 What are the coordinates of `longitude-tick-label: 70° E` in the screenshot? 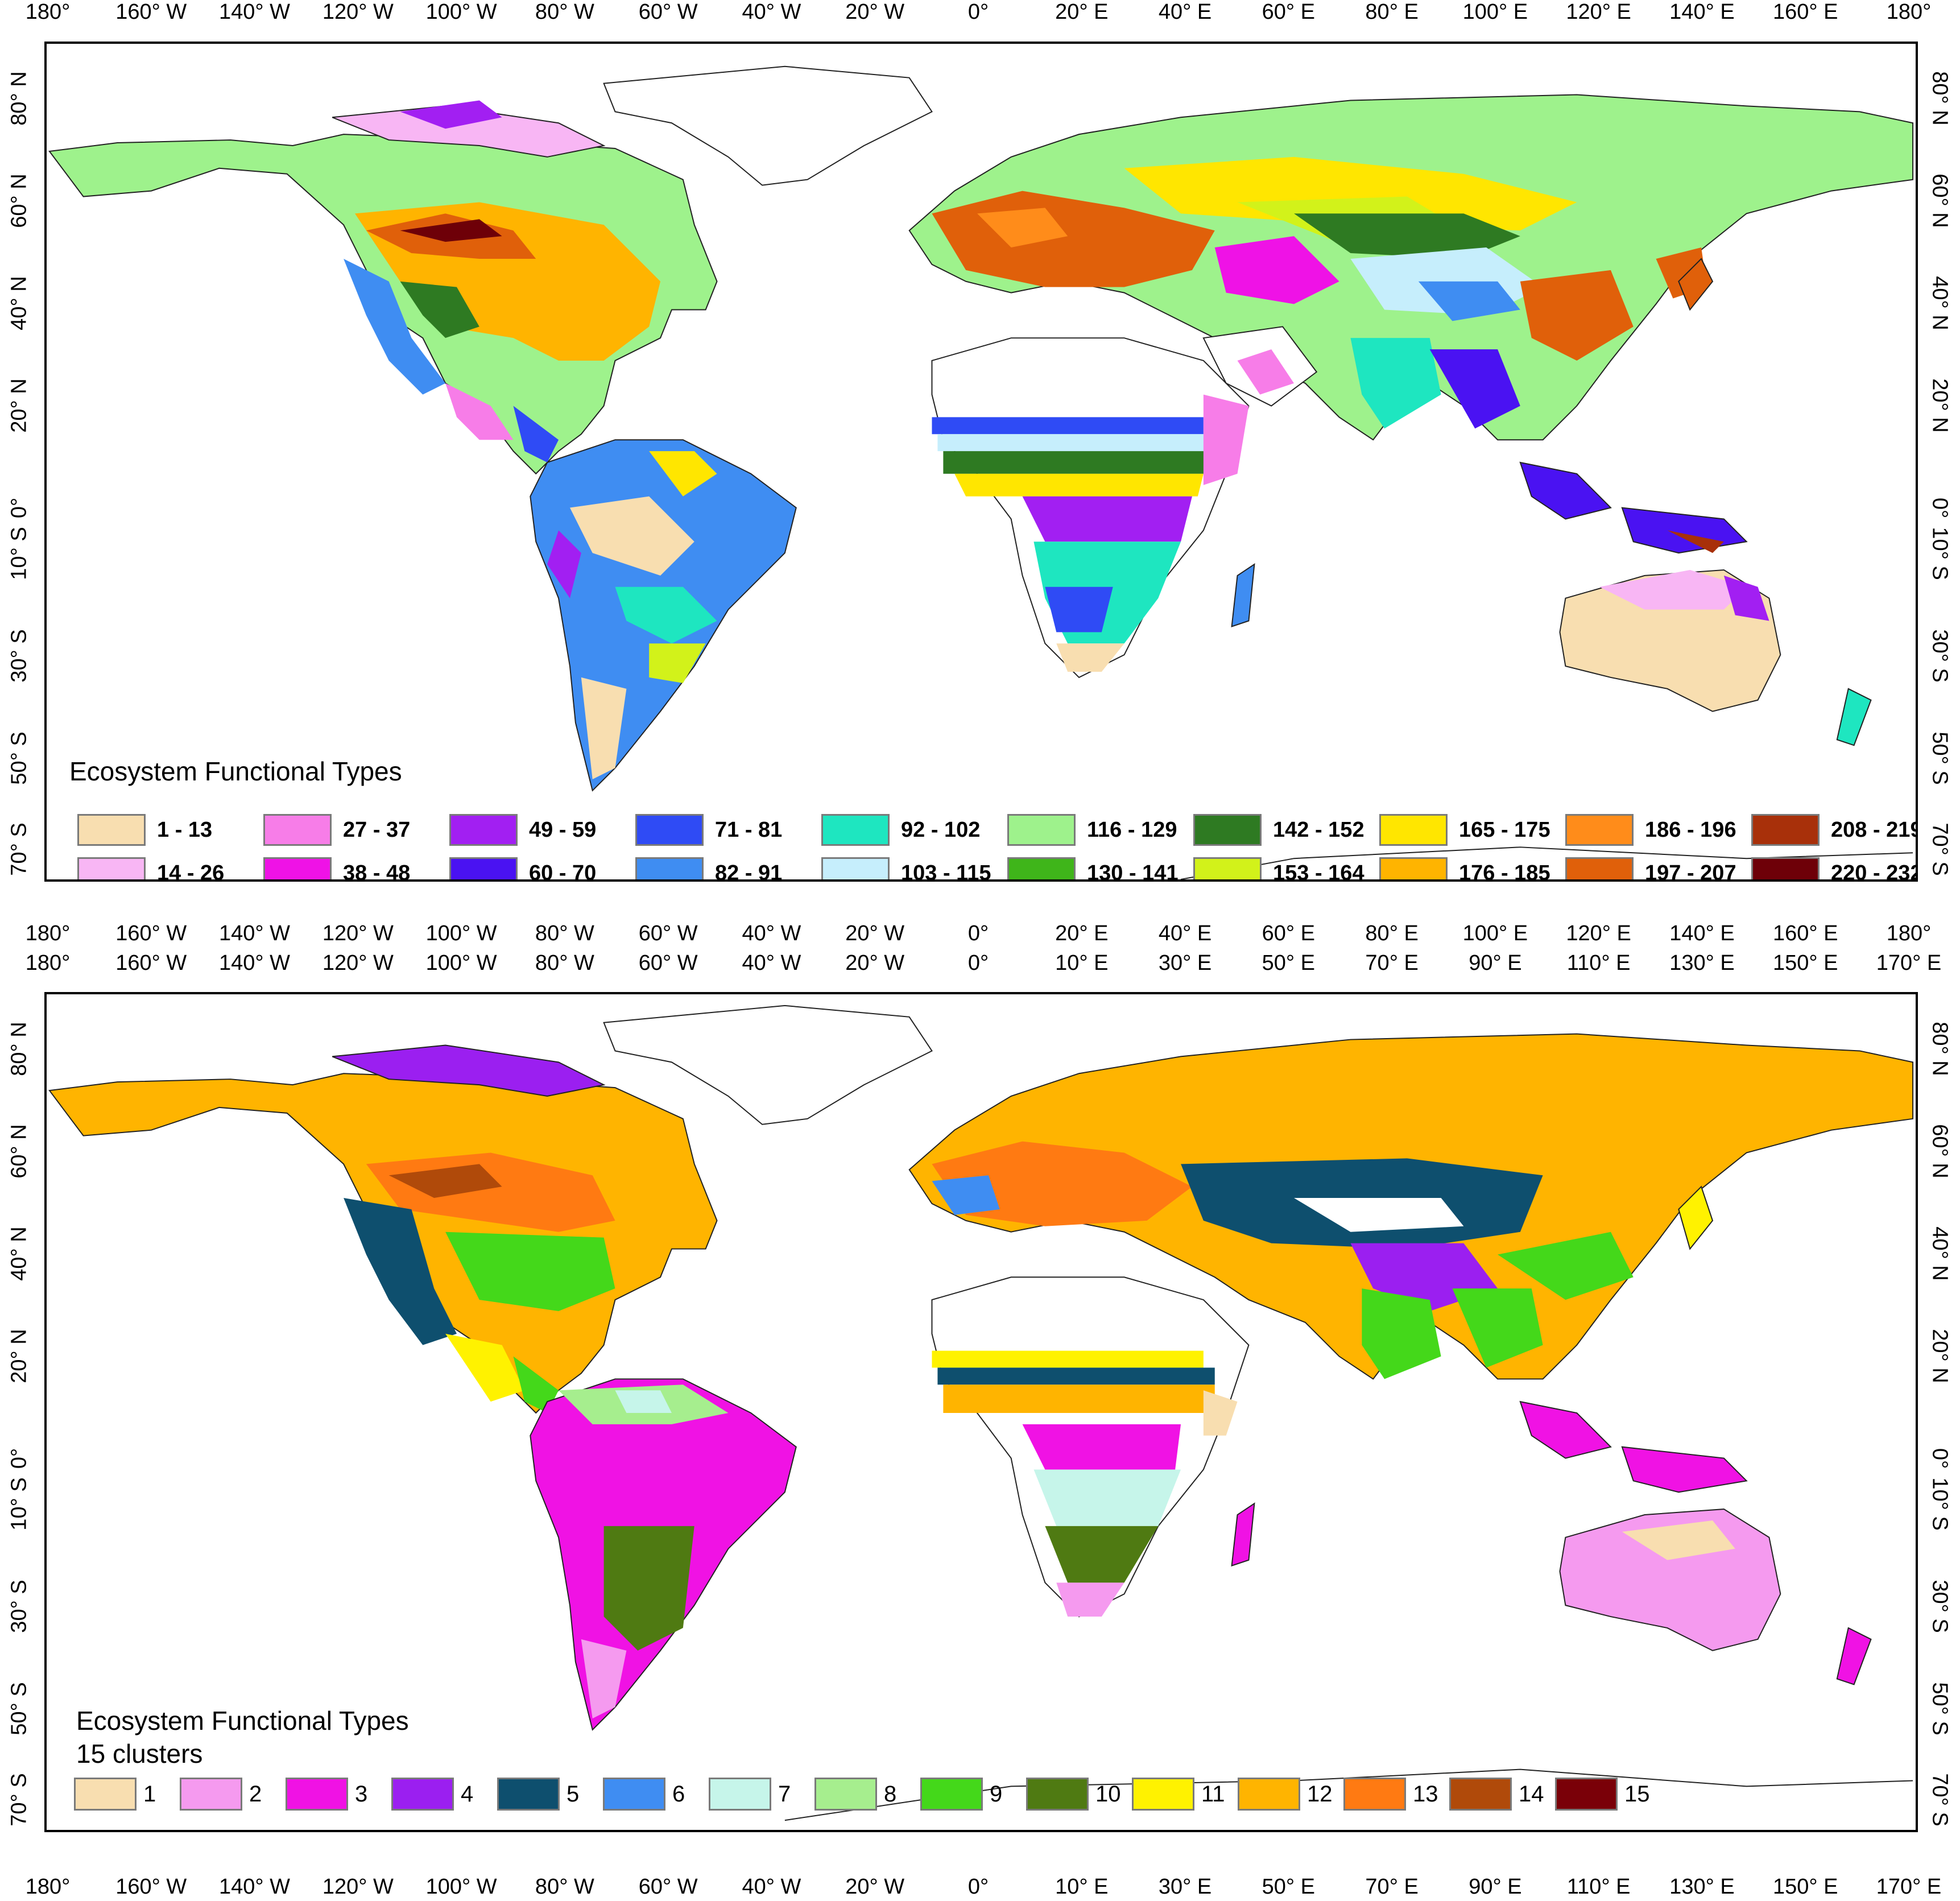 It's located at (1392, 1887).